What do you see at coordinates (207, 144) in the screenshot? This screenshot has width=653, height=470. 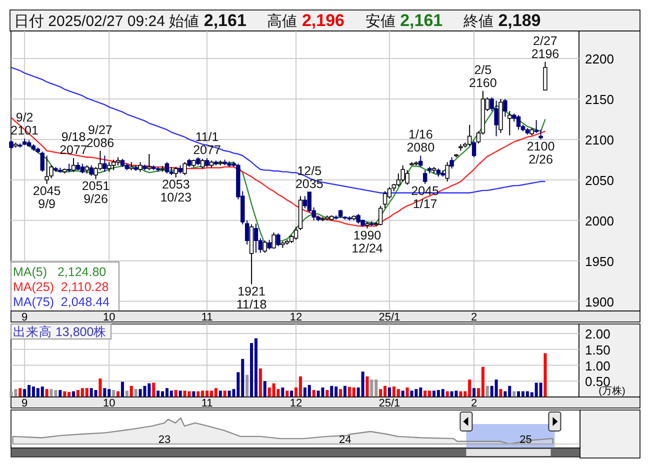 I see `annotation: 11/1 2077` at bounding box center [207, 144].